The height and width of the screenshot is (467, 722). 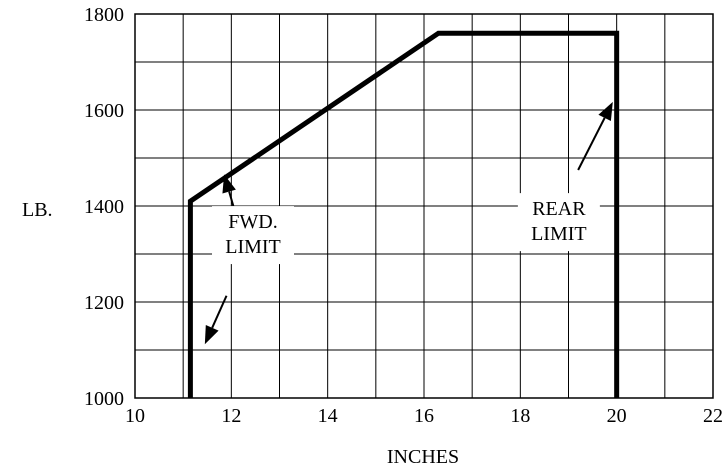 I want to click on x-tick-label-10: 10, so click(x=135, y=416).